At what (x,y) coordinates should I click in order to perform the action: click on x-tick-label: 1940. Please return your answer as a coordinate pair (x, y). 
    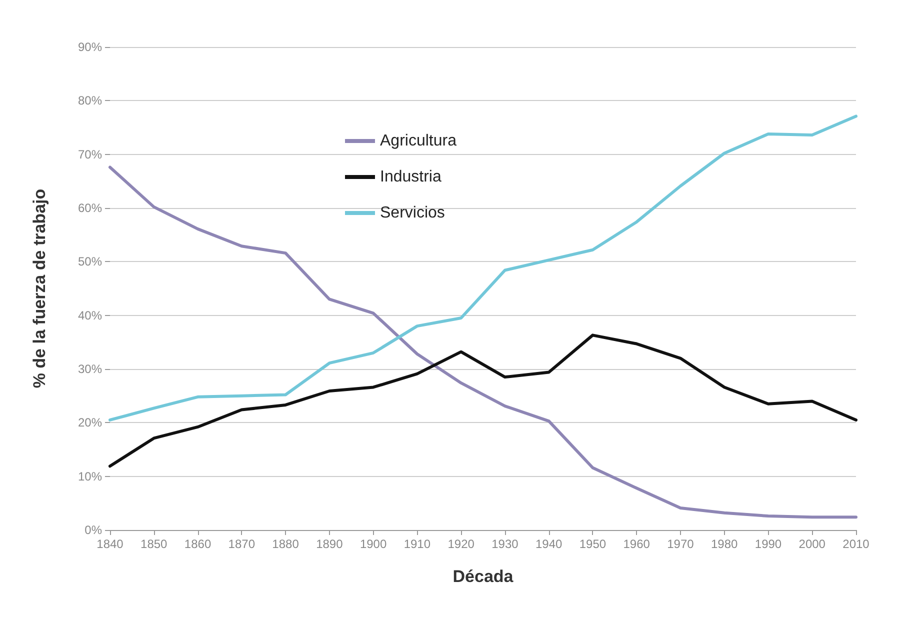
    Looking at the image, I should click on (548, 544).